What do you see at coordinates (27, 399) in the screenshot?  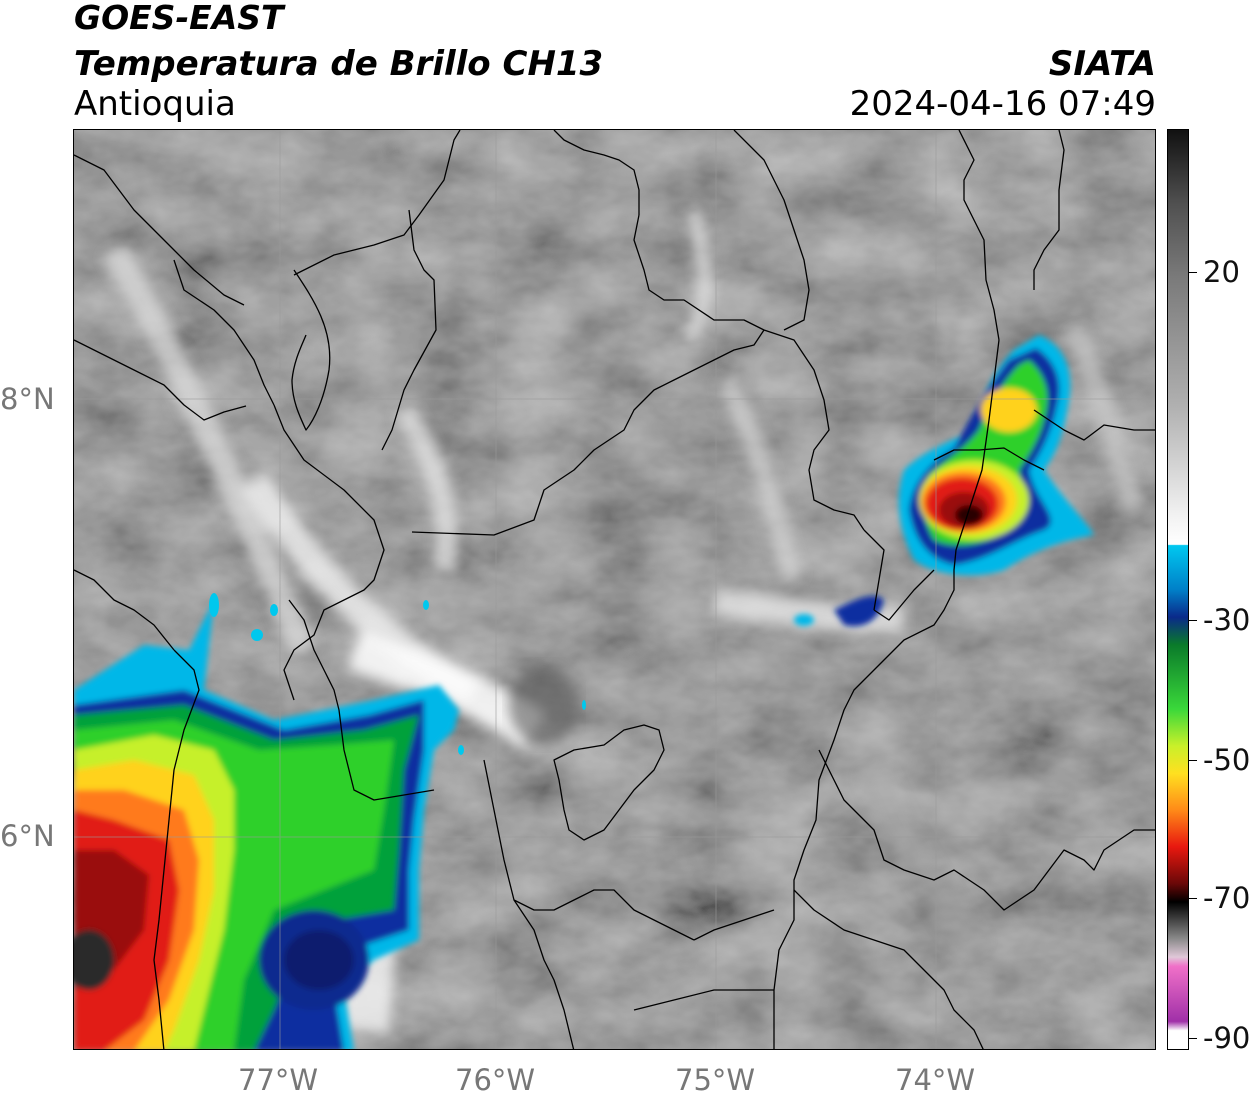 I see `lat-label-8n: 8°N` at bounding box center [27, 399].